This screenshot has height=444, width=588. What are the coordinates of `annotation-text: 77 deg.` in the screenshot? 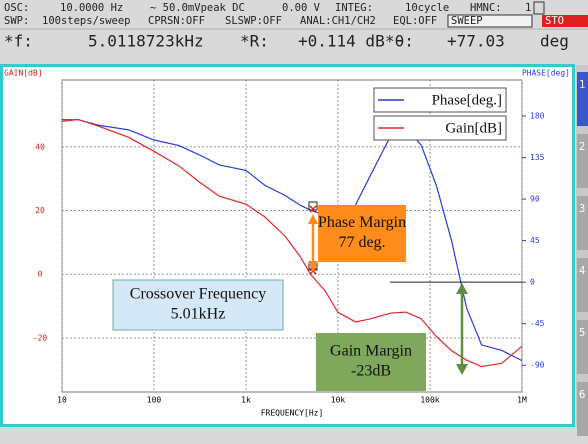 It's located at (361, 242).